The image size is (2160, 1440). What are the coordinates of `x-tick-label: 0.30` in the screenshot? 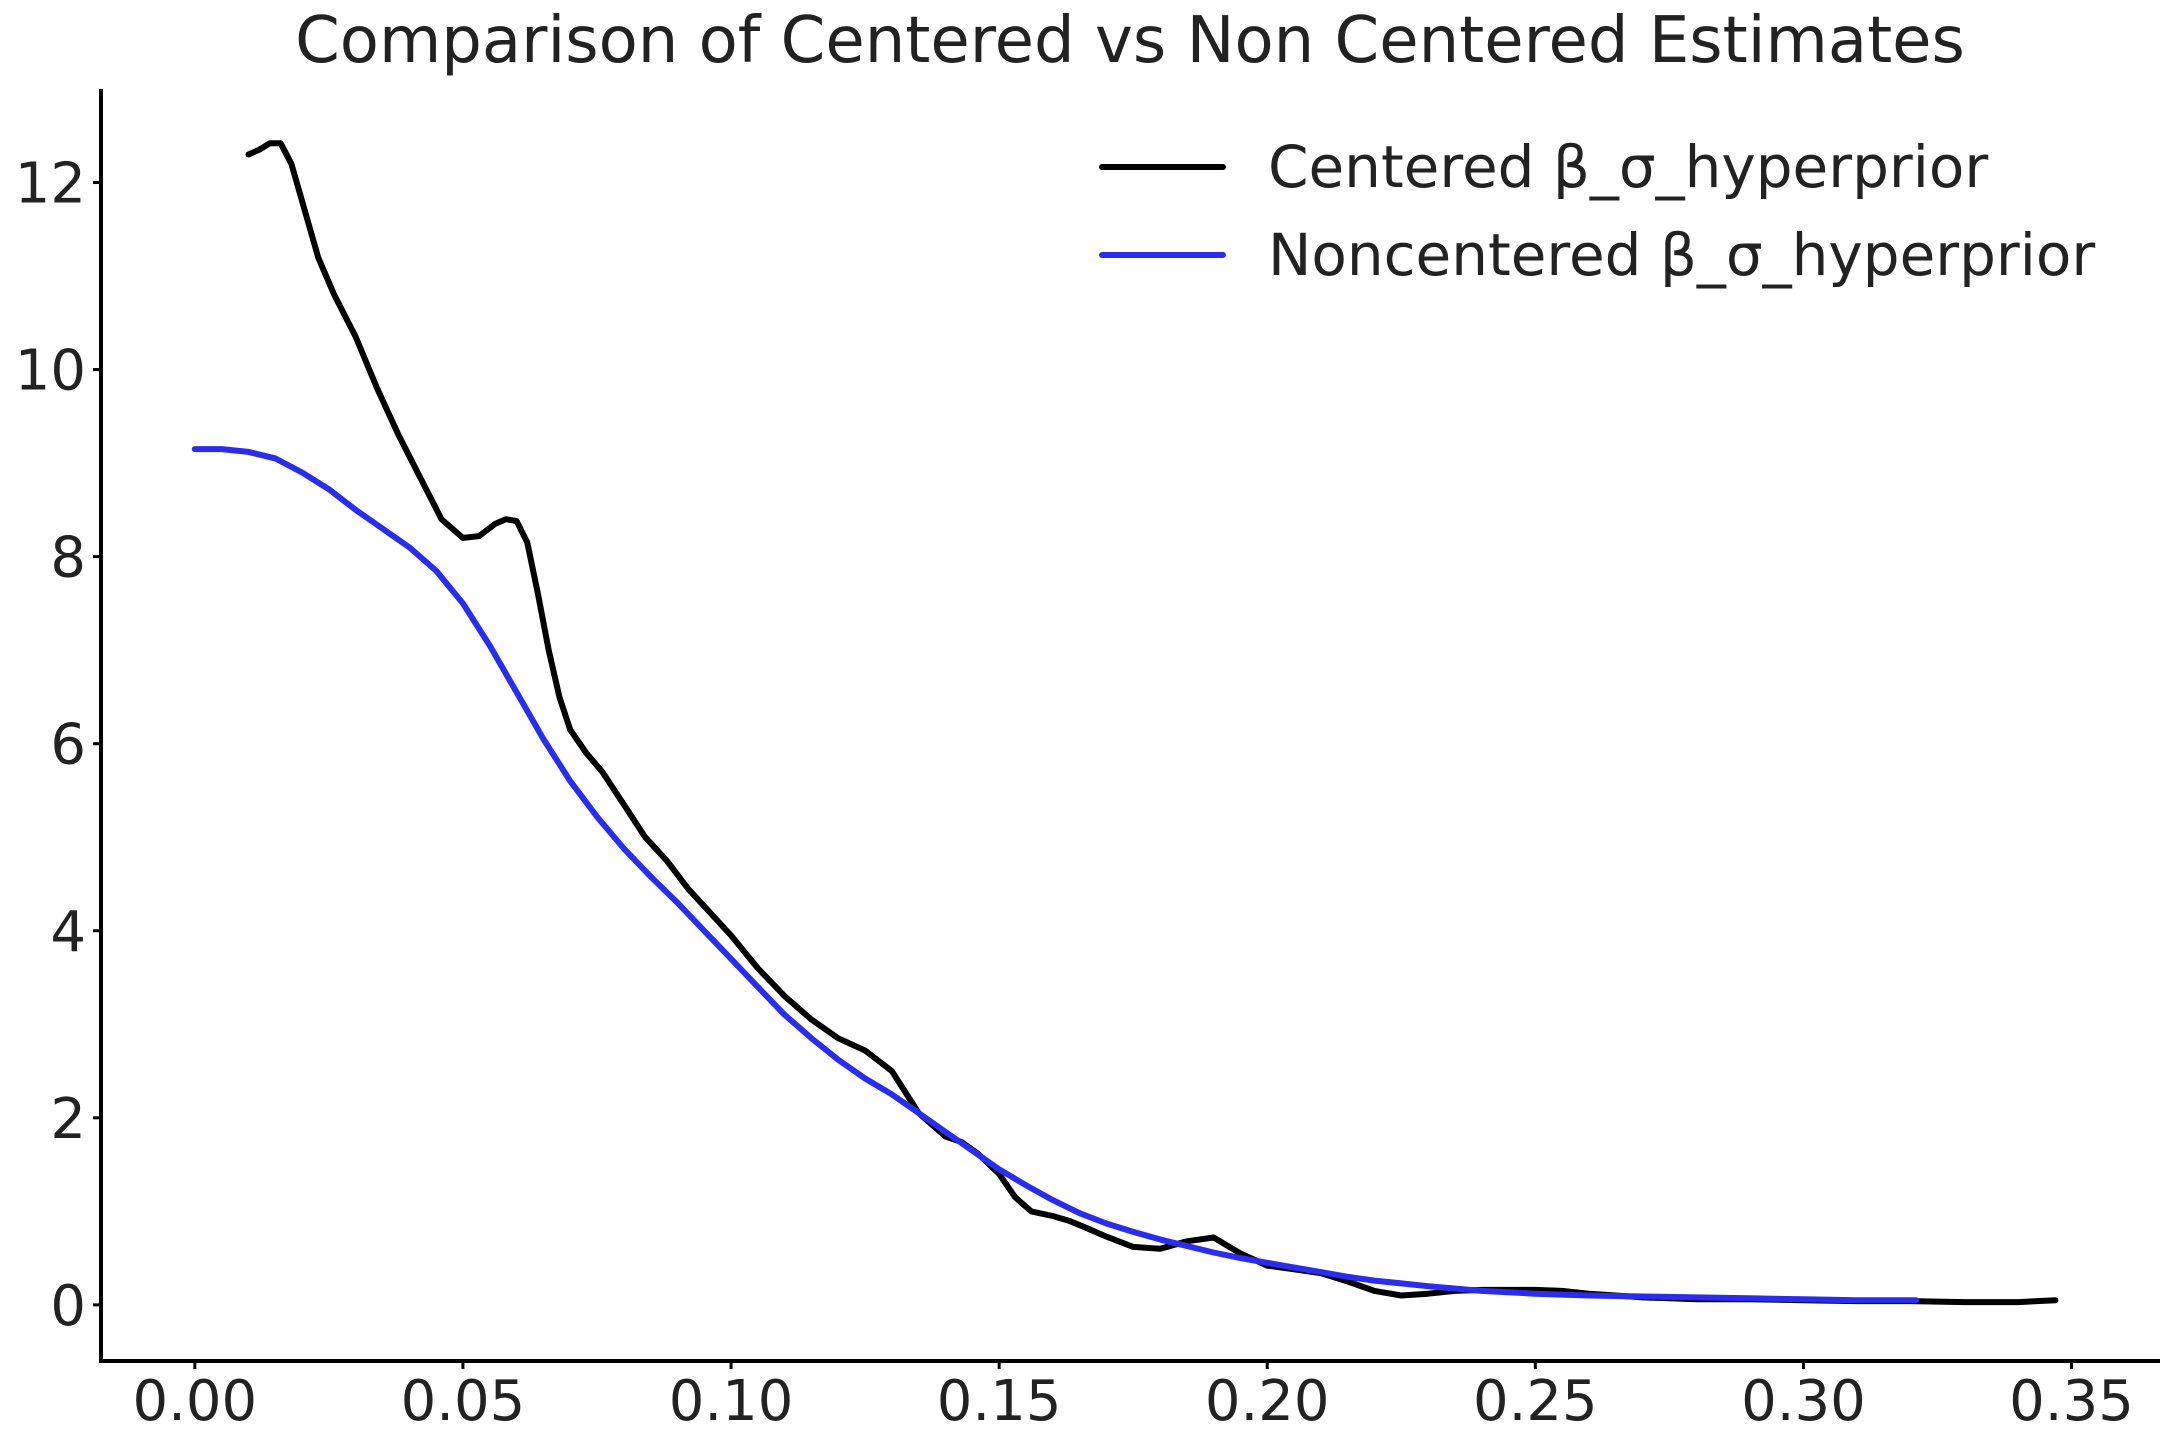 It's located at (1803, 1401).